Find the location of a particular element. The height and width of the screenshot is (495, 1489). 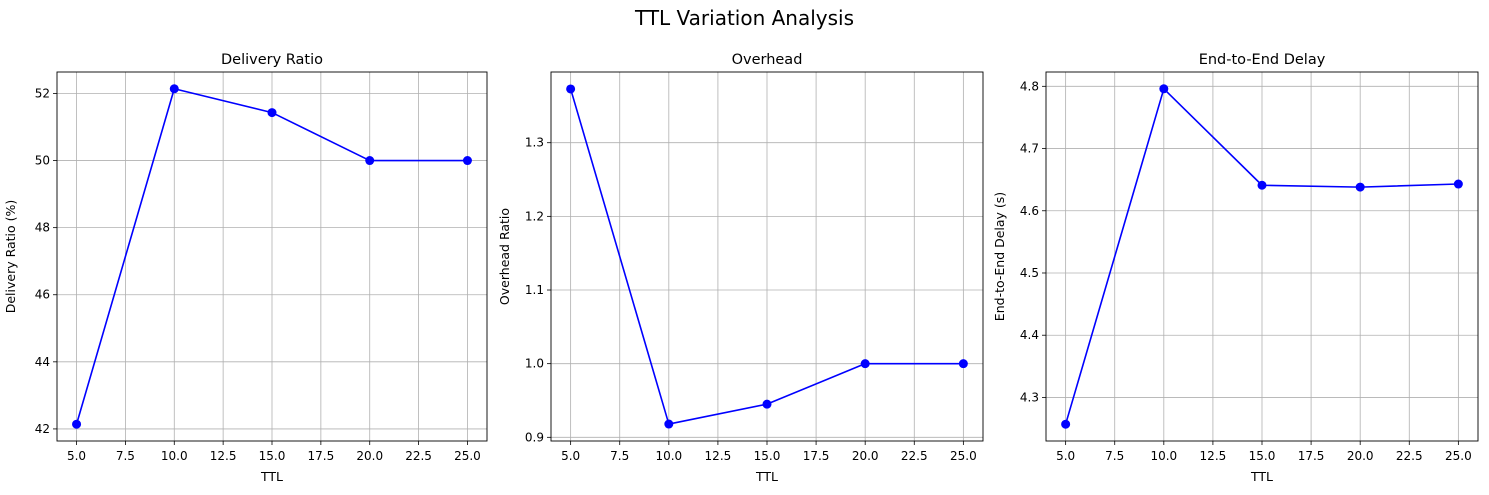

y-axis-label: Delivery Ratio (%) is located at coordinates (10, 257).